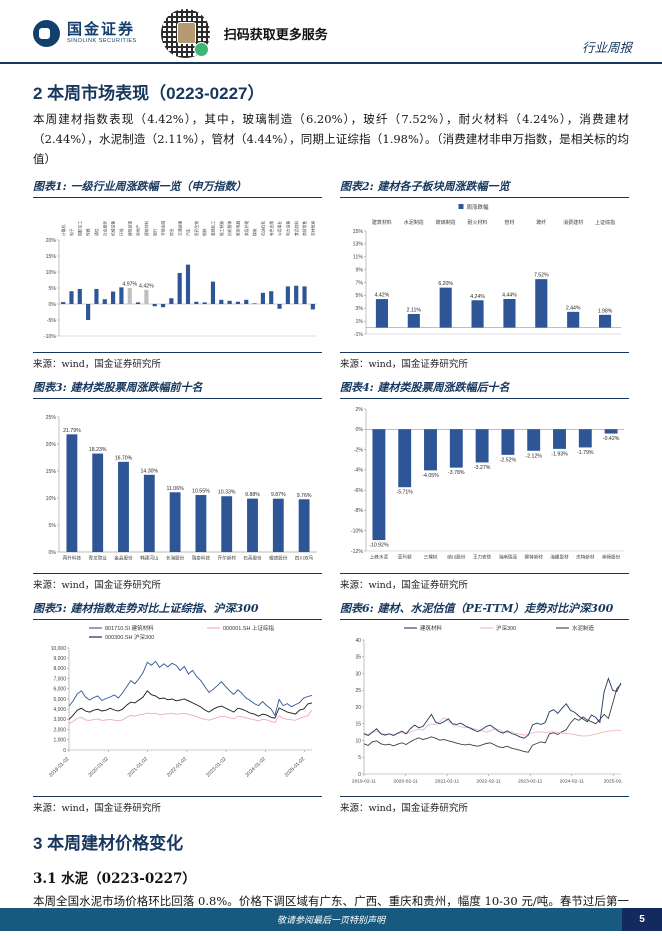  Describe the element at coordinates (72, 558) in the screenshot. I see `svg-text: 再升科技` at that location.